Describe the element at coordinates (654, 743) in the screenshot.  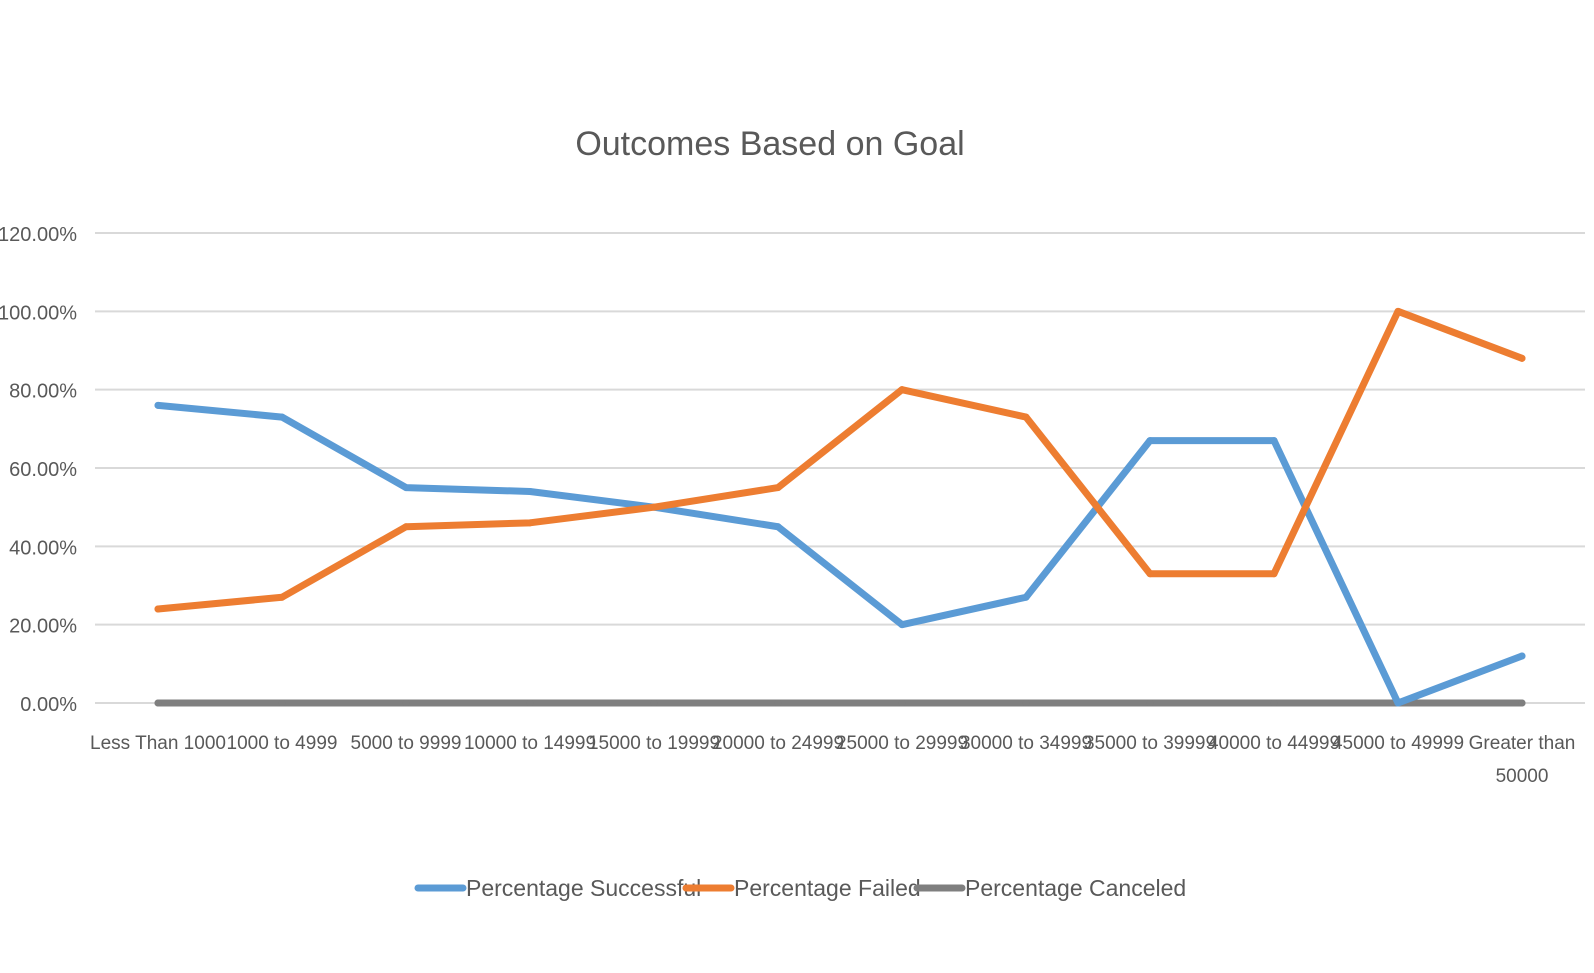
I see `x-tick-label: 15000 to 19999` at that location.